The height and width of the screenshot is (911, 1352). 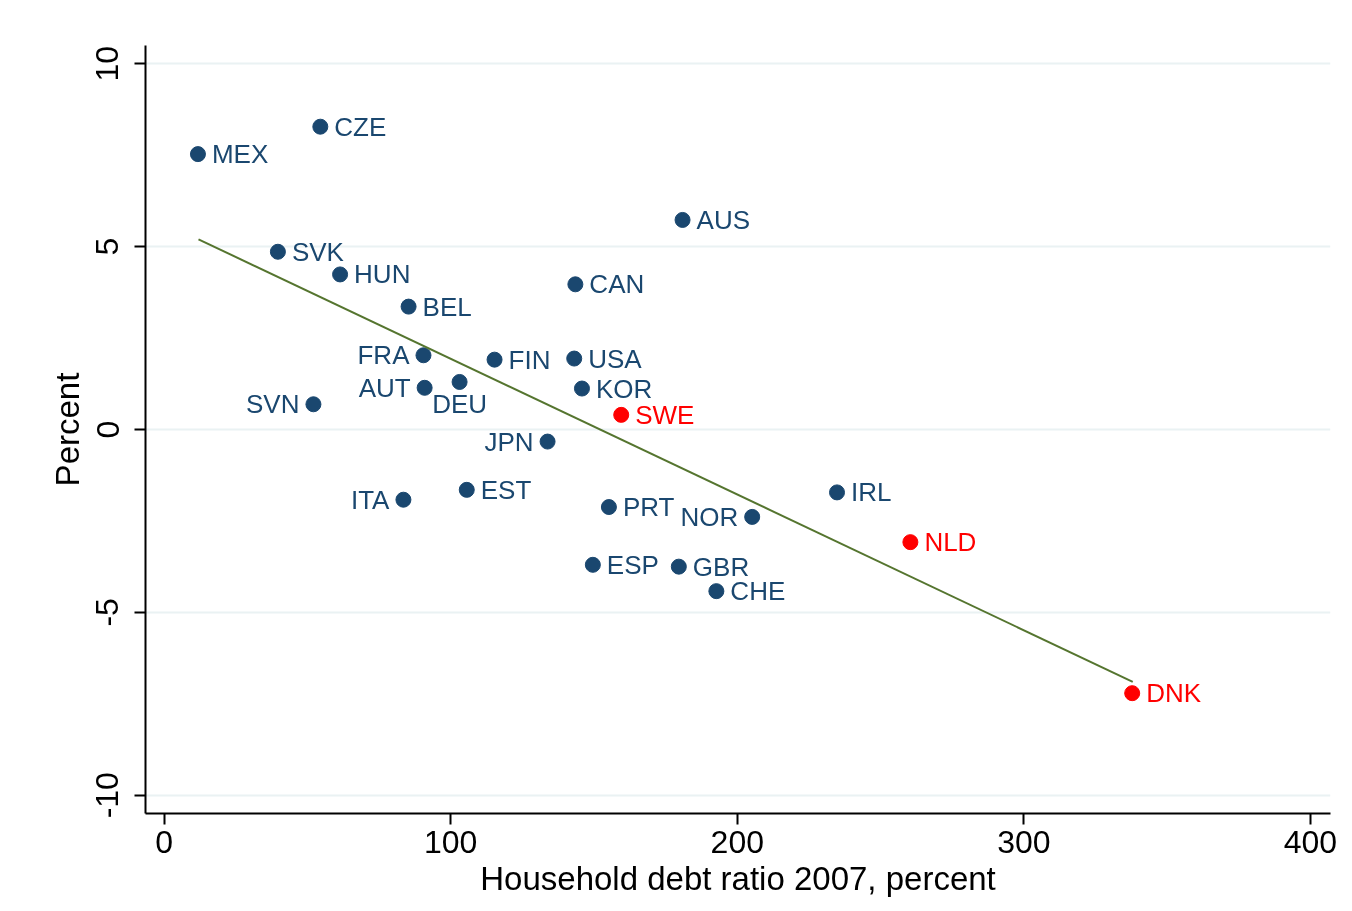 I want to click on data-label: CZE, so click(x=360, y=126).